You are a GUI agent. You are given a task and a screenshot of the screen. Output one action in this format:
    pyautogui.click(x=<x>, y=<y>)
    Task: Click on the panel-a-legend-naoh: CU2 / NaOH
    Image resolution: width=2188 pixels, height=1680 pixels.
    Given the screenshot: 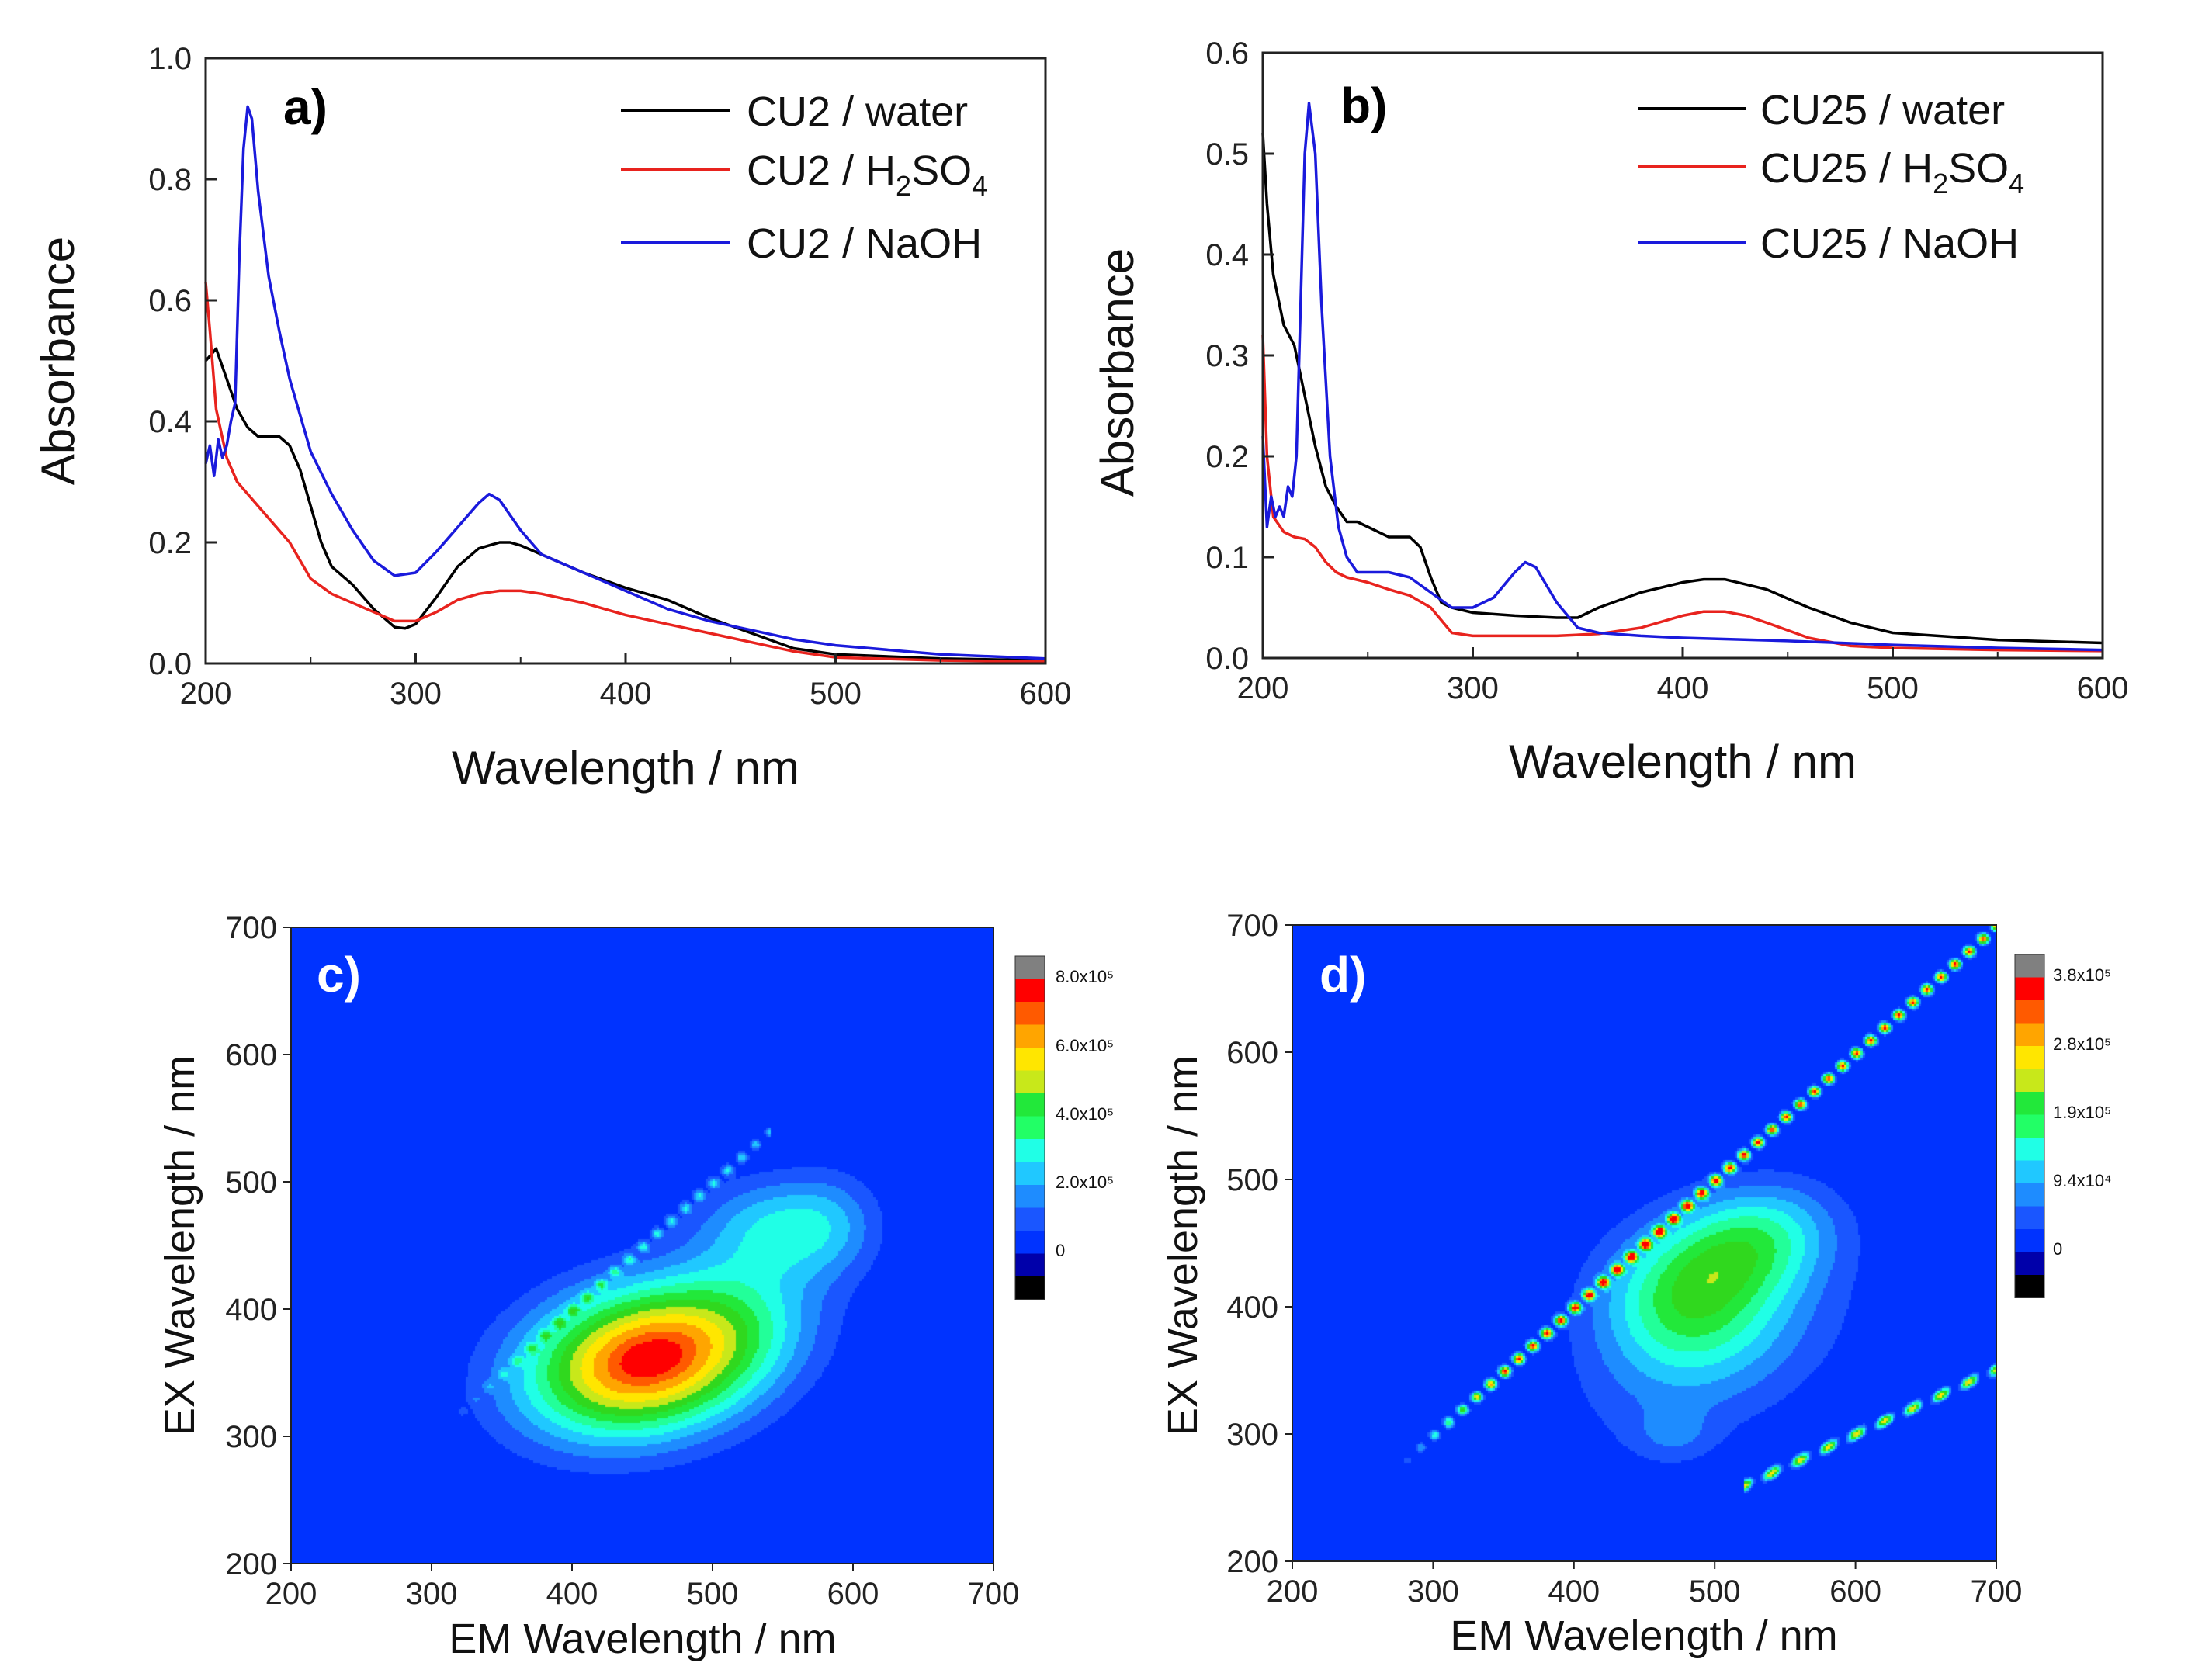 What is the action you would take?
    pyautogui.click(x=864, y=244)
    